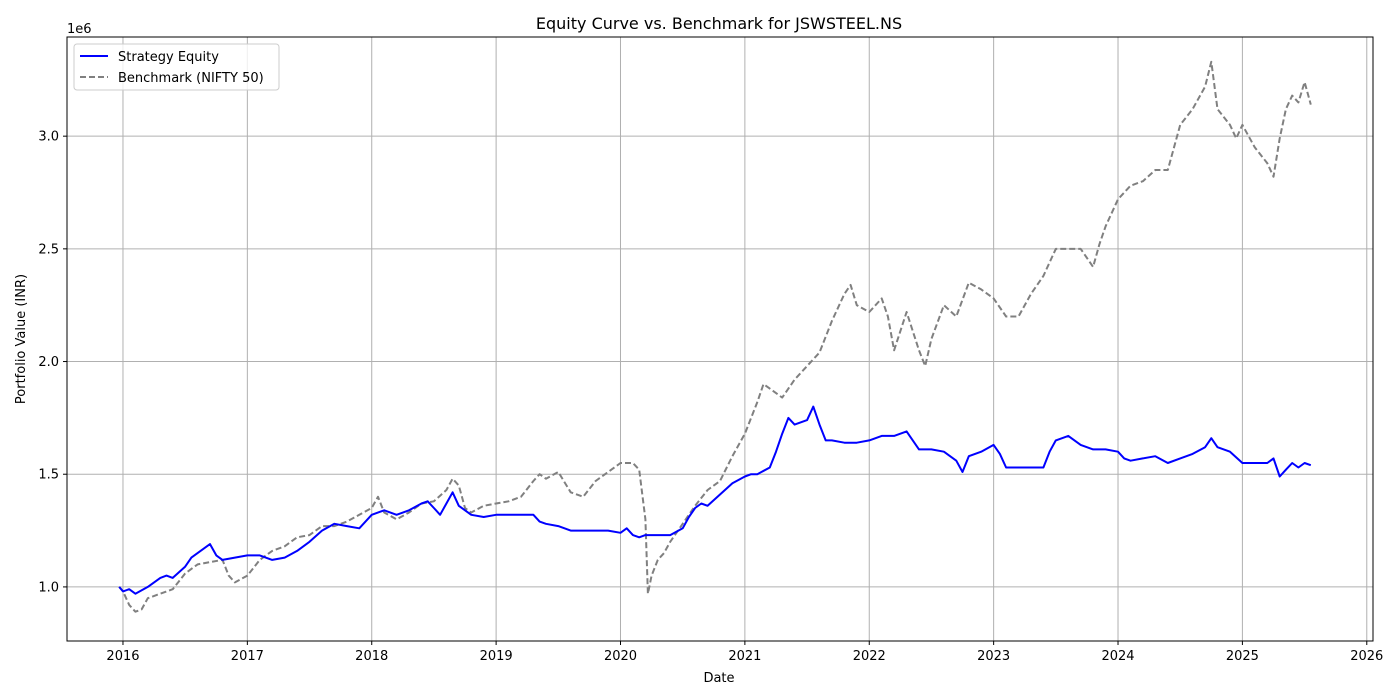  I want to click on x-axis-label: Date, so click(718, 678).